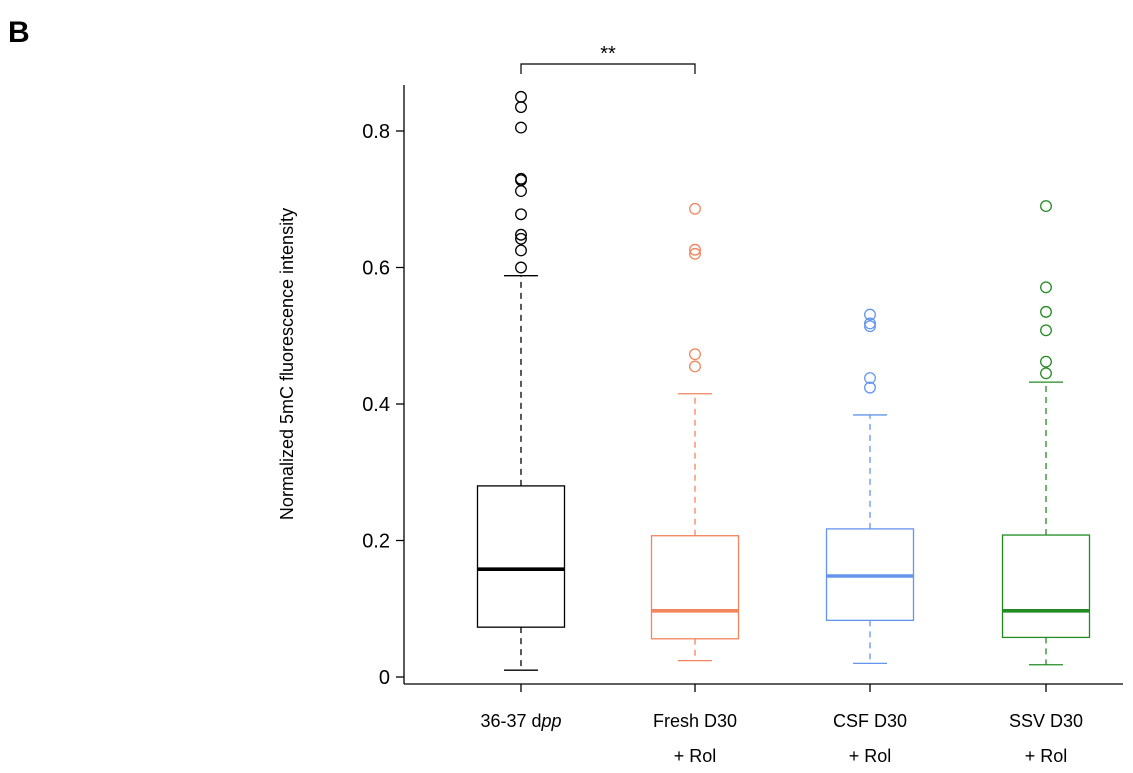 Image resolution: width=1133 pixels, height=773 pixels. What do you see at coordinates (551, 721) in the screenshot?
I see `category-label-italic: pp` at bounding box center [551, 721].